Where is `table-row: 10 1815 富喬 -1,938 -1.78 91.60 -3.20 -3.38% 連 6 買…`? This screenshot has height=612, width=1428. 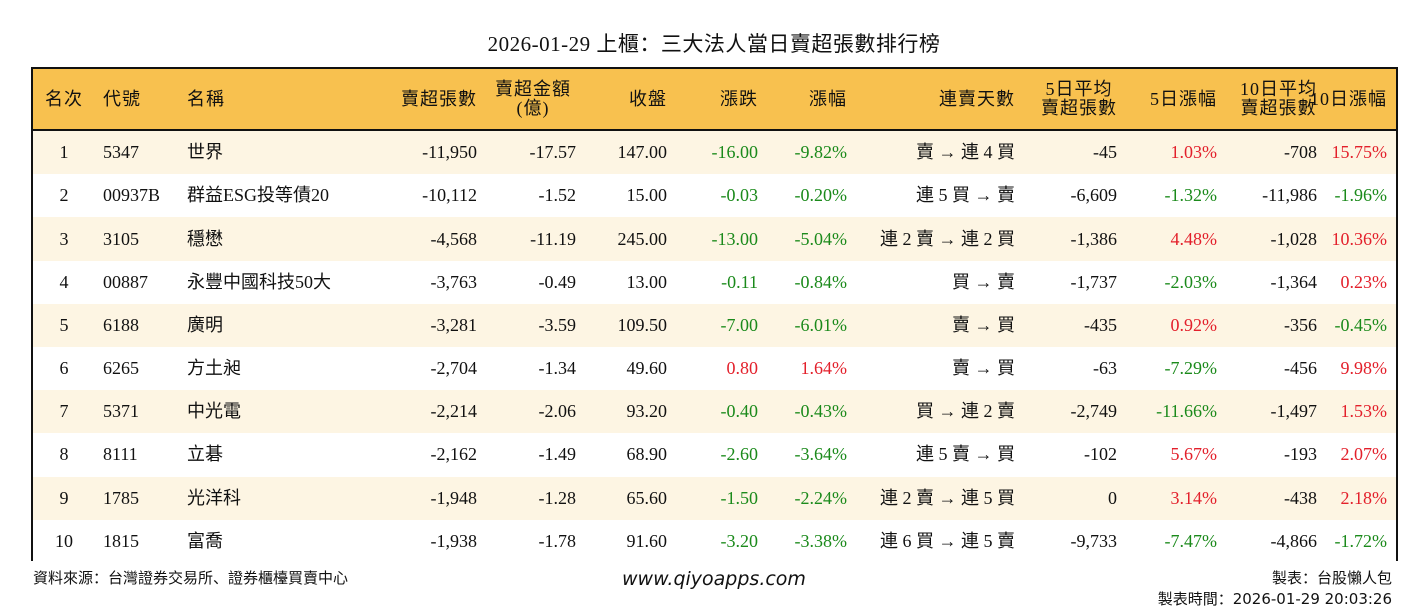 table-row: 10 1815 富喬 -1,938 -1.78 91.60 -3.20 -3.38% 連 6 買… is located at coordinates (714, 541).